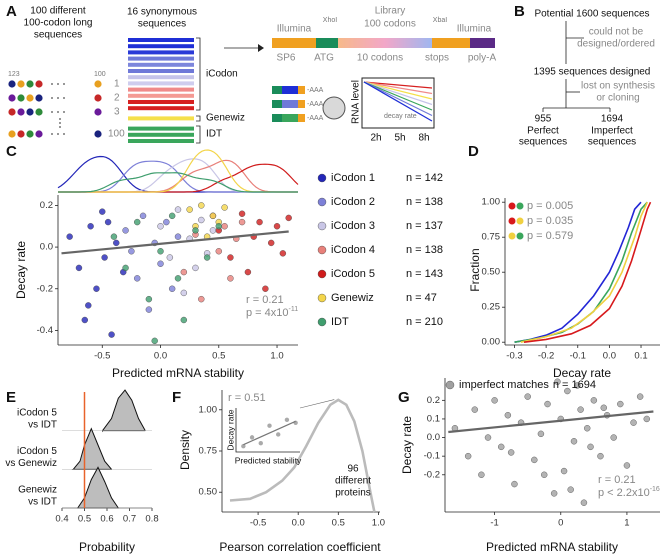 This screenshot has width=668, height=557. Describe the element at coordinates (504, 385) in the screenshot. I see `legend-name: imperfect matches` at that location.